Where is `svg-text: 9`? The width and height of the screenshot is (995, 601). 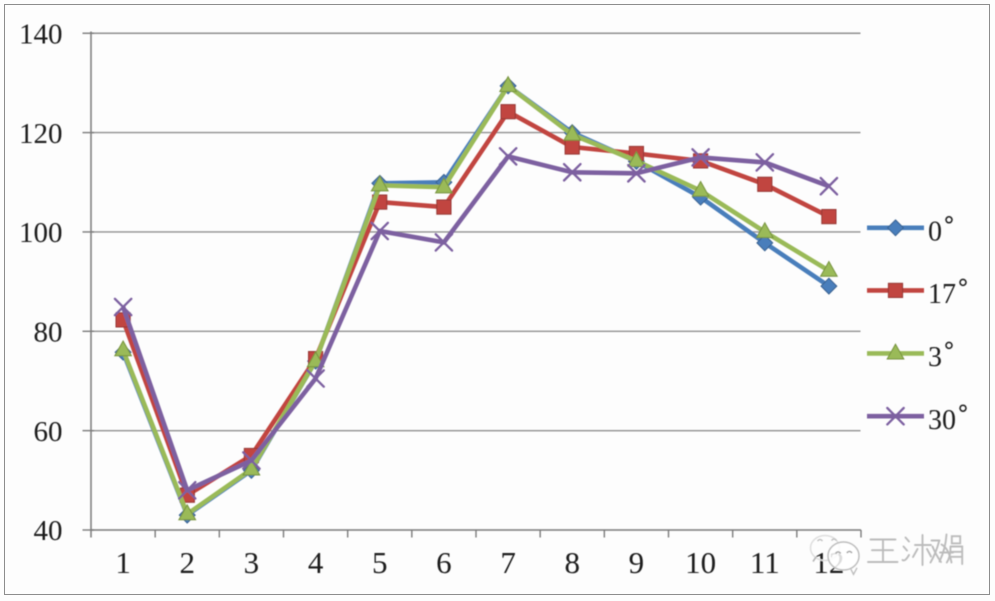
svg-text: 9 is located at coordinates (637, 562).